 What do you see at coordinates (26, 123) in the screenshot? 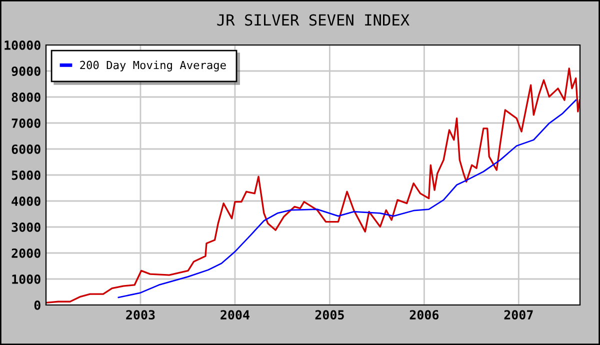
I see `y-tick-label: 7000` at bounding box center [26, 123].